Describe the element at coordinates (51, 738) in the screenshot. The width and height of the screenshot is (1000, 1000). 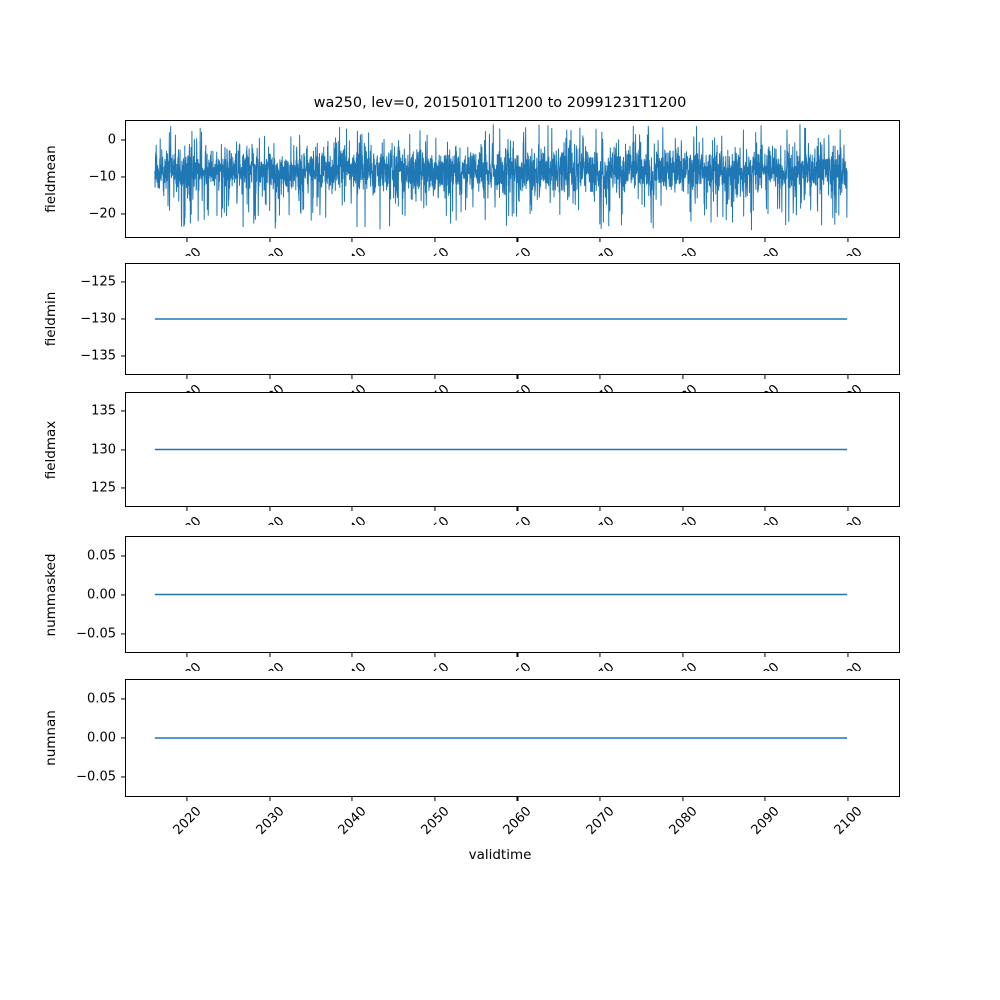
I see `y-axis-label-numnan: numnan` at that location.